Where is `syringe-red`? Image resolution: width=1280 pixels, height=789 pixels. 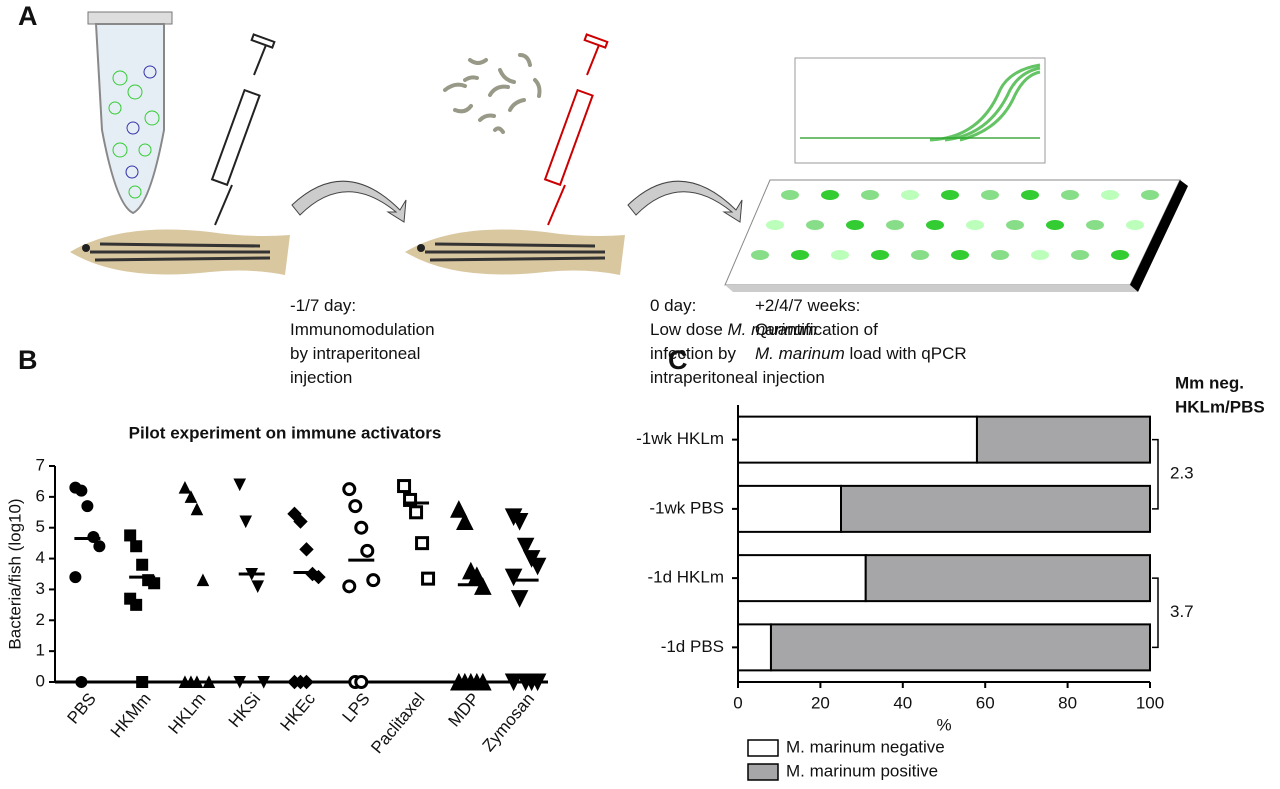 syringe-red is located at coordinates (576, 129).